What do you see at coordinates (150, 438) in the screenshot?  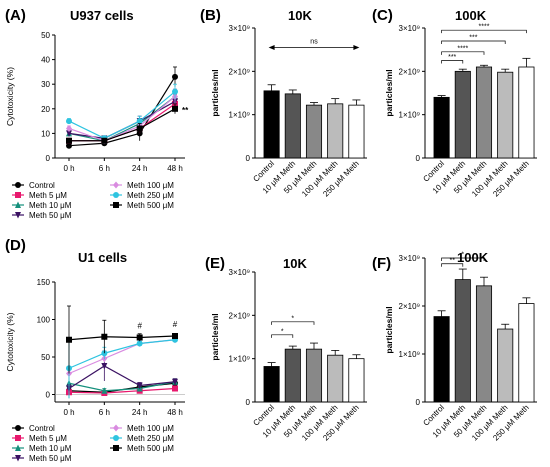 I see `legend-label: Meth 250 μM` at bounding box center [150, 438].